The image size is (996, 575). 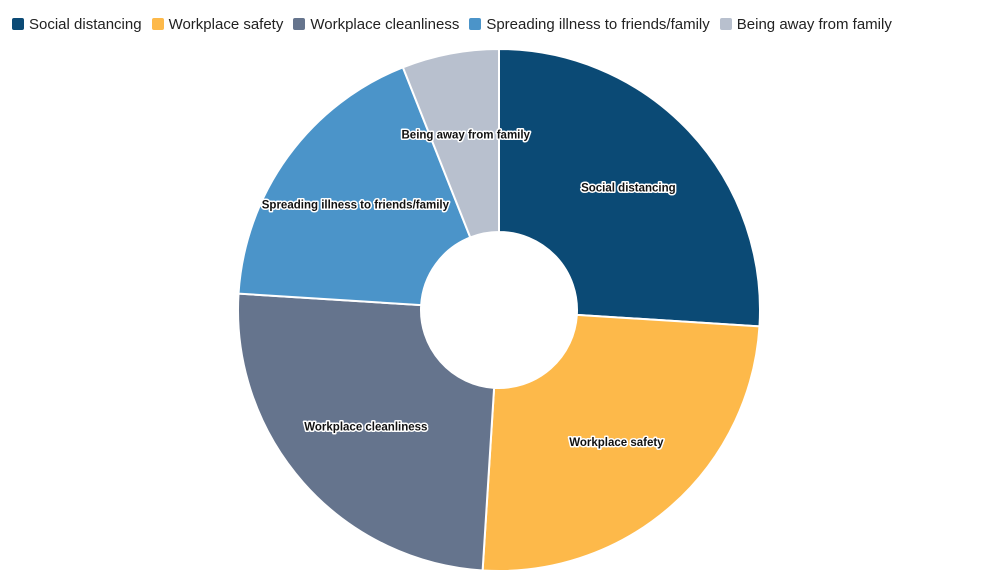 I want to click on legend-label: Being away from family, so click(x=814, y=24).